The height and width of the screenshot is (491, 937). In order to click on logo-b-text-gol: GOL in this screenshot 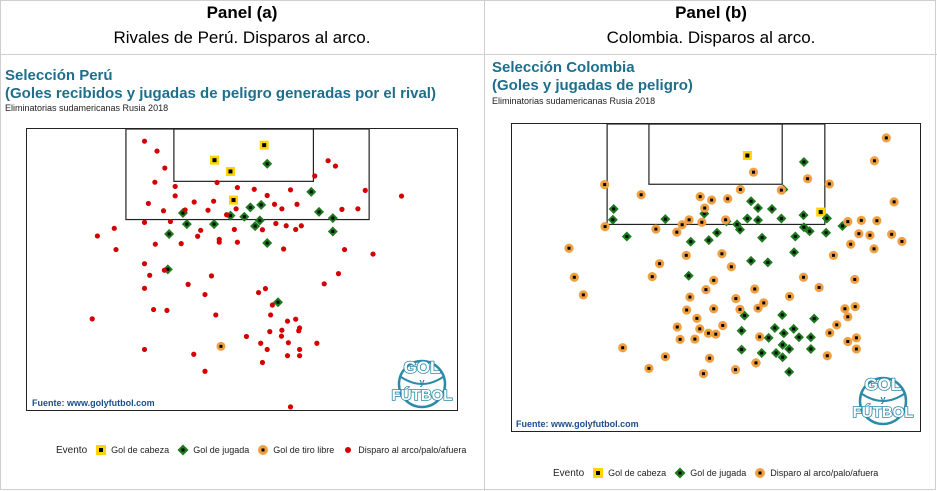, I will do `click(883, 384)`.